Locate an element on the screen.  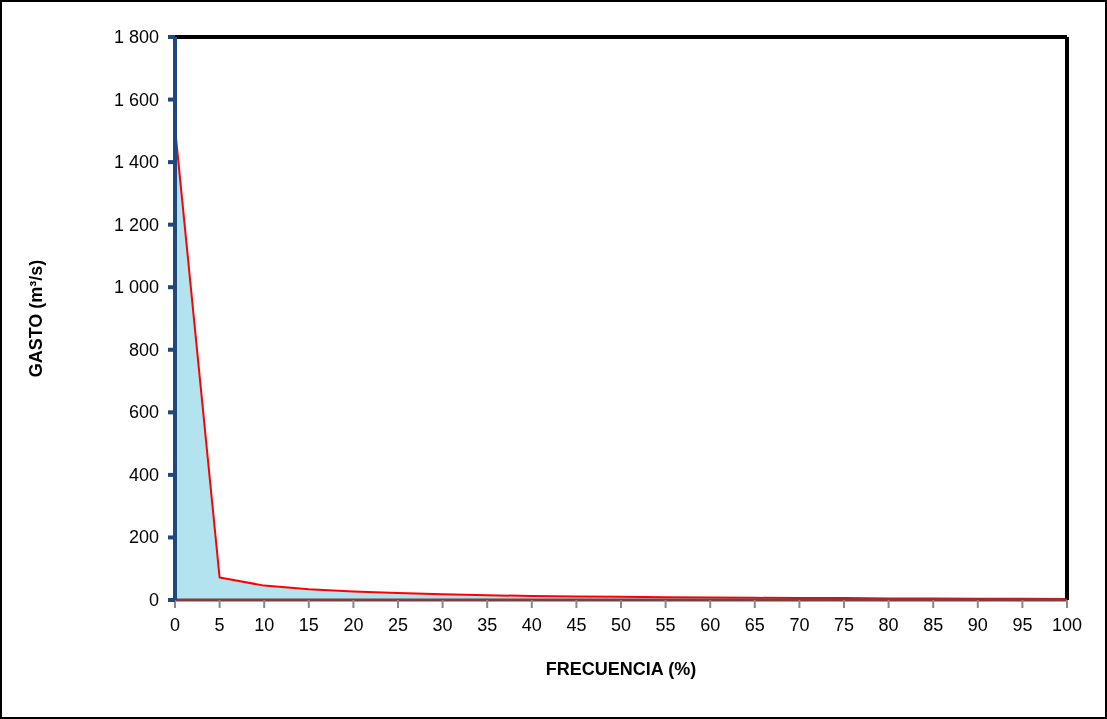
x-tick-label: 75 is located at coordinates (844, 625).